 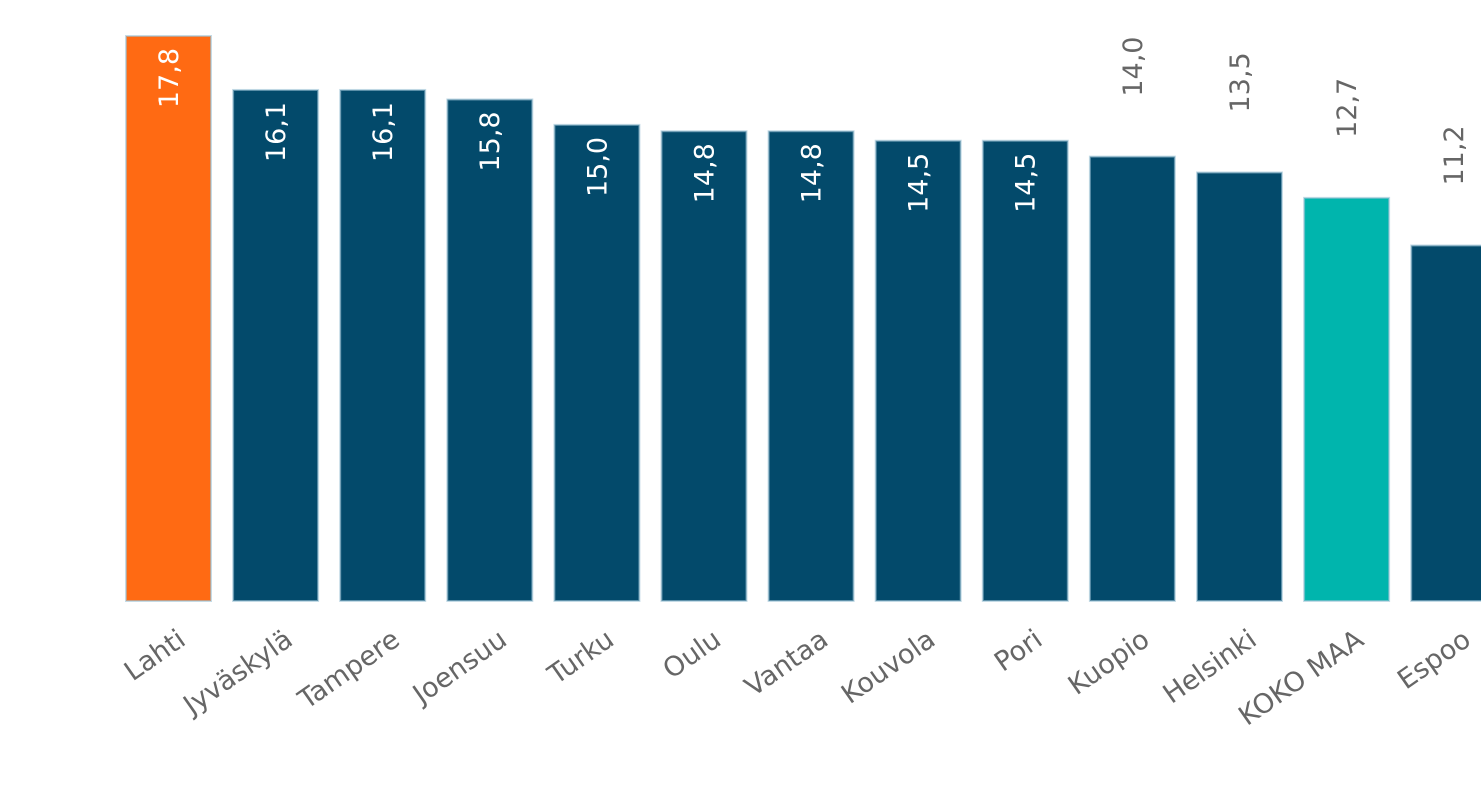 What do you see at coordinates (1133, 66) in the screenshot?
I see `value-label: 14,0` at bounding box center [1133, 66].